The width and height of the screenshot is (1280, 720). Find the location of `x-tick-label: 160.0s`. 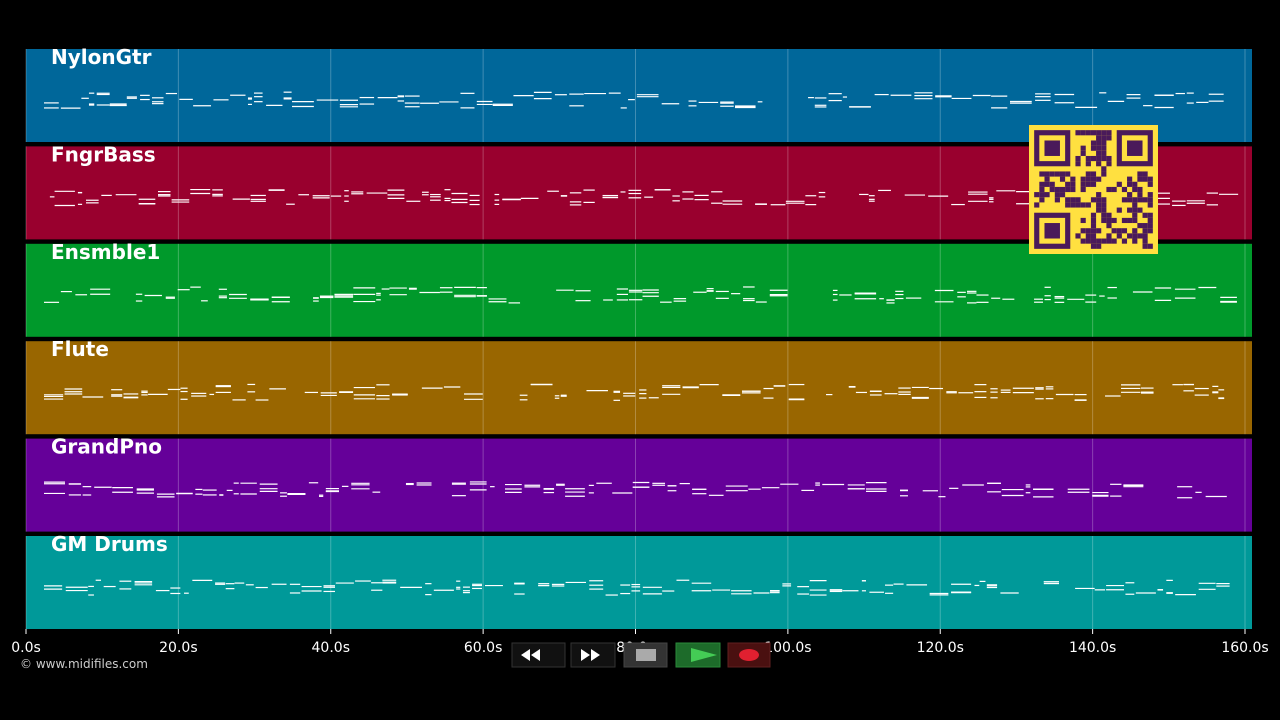

x-tick-label: 160.0s is located at coordinates (1244, 648).